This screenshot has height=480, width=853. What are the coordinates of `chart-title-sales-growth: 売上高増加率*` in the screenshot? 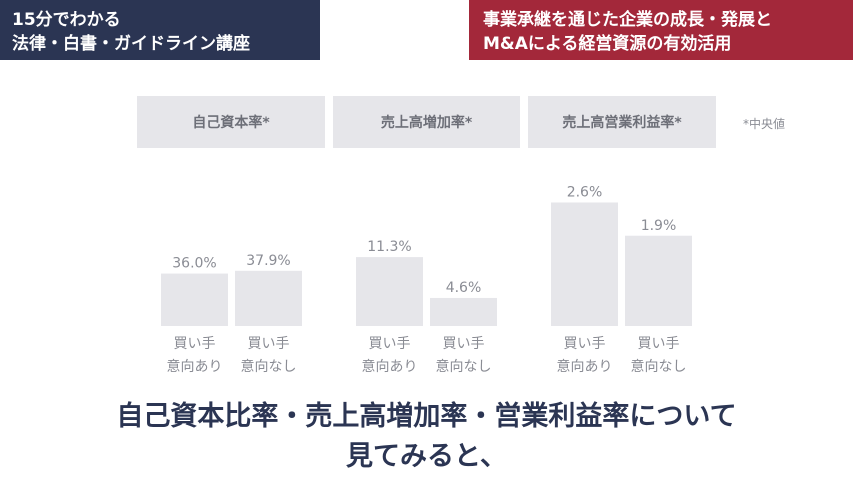 It's located at (426, 122).